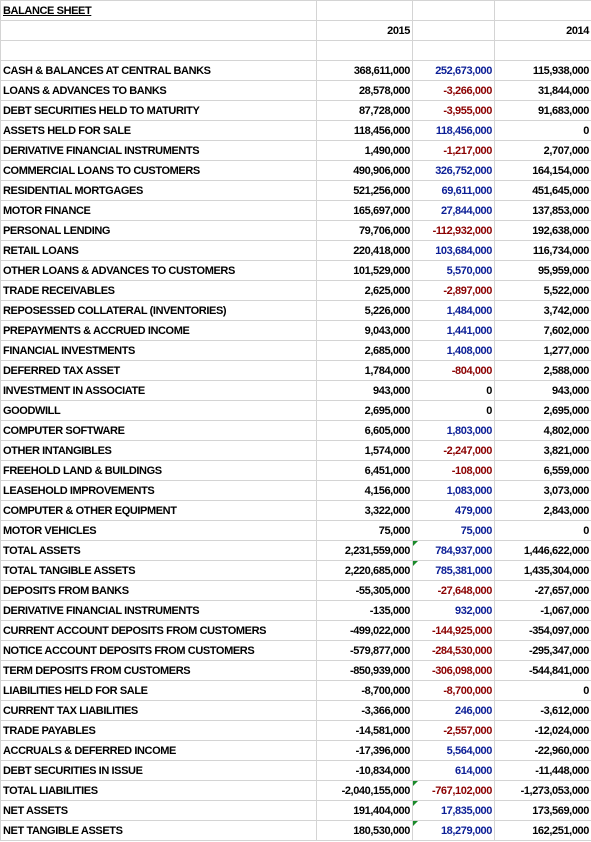 The width and height of the screenshot is (591, 842). I want to click on sheet-title: BALANCE SHEET, so click(158, 10).